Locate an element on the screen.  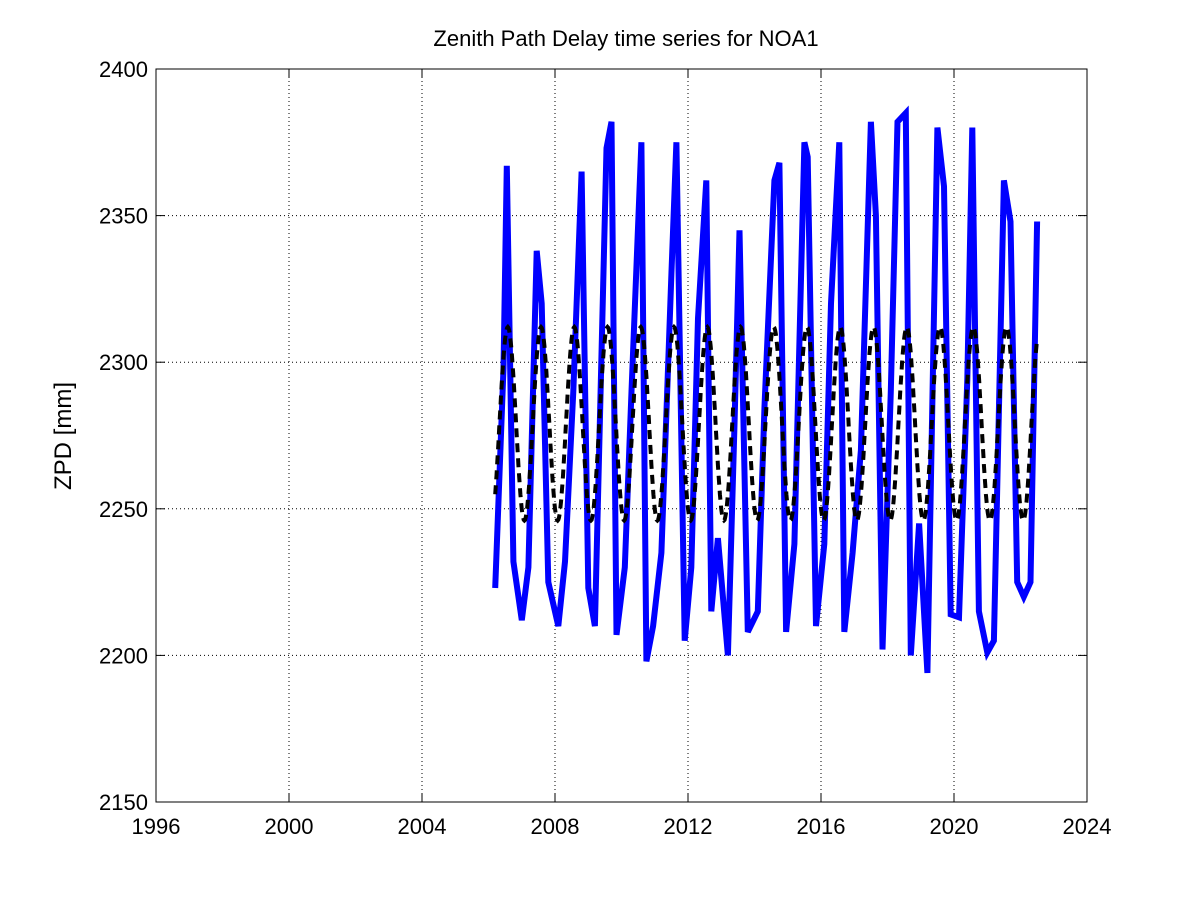
y-tick-label: 2250 is located at coordinates (123, 509).